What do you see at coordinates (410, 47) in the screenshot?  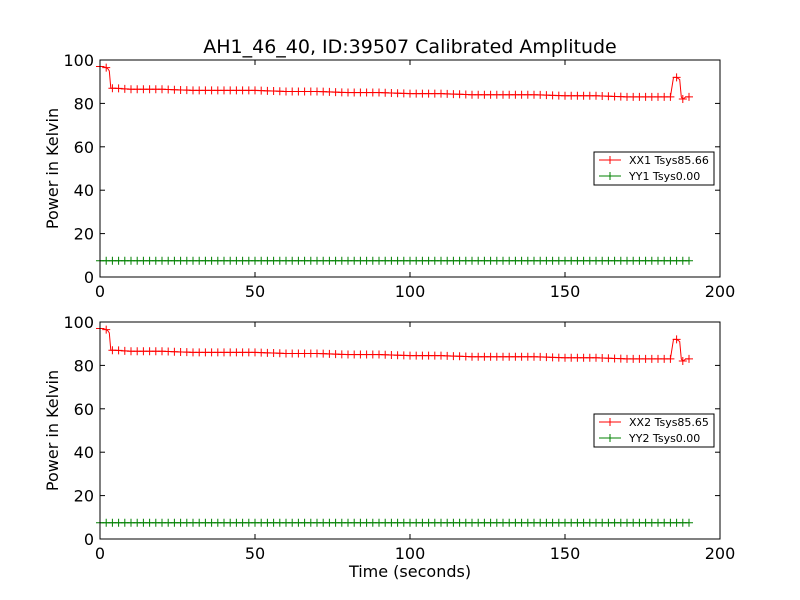 I see `chart-title: AH1_46_40, ID:39507 Calibrated Amplitude` at bounding box center [410, 47].